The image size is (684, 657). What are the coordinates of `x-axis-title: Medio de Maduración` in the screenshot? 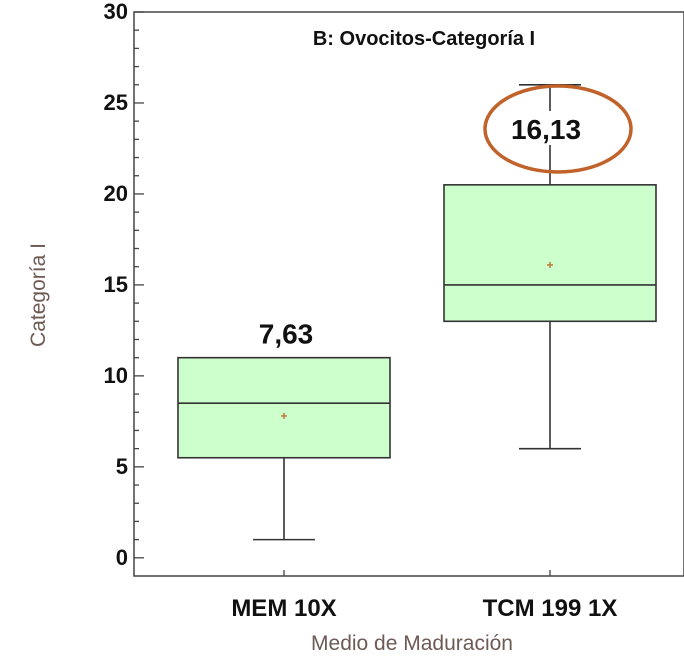 It's located at (412, 643).